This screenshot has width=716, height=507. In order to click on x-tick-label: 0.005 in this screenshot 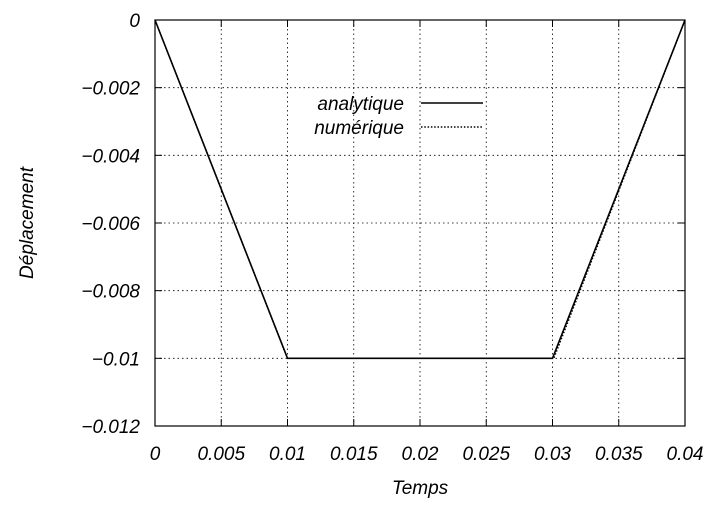, I will do `click(221, 454)`.